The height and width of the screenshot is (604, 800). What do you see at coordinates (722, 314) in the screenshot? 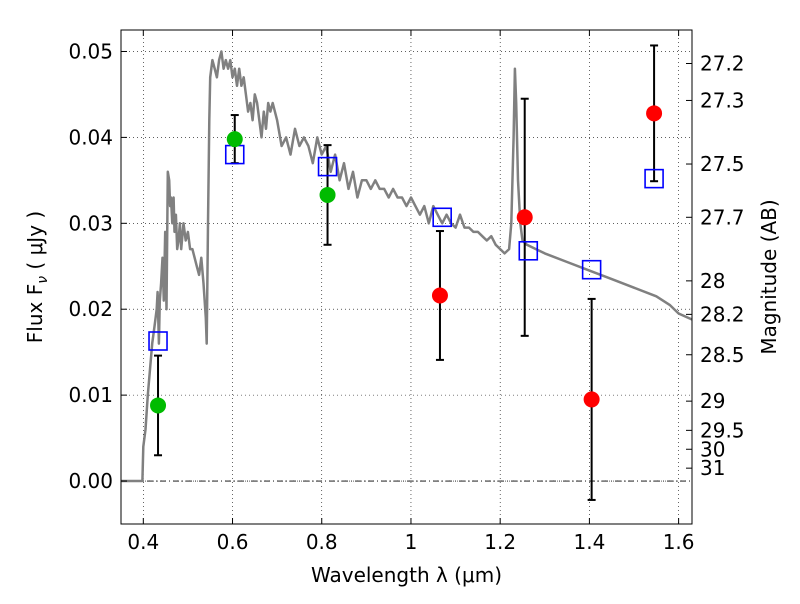
I see `y2-tick-label: 28.2` at bounding box center [722, 314].